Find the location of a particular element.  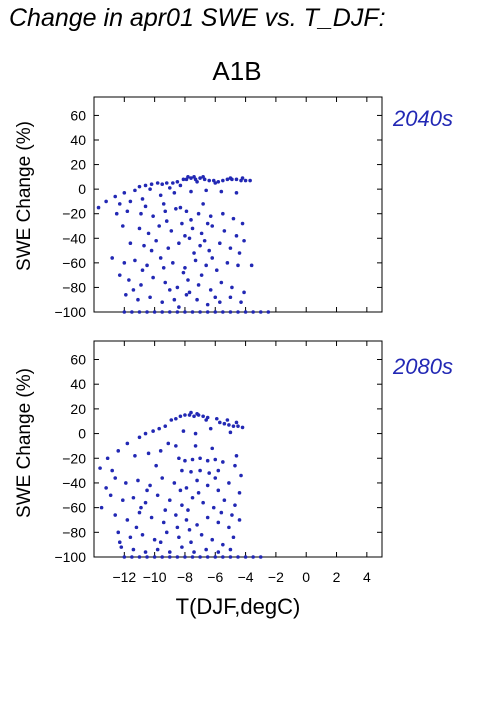

y-tick-label: 0 is located at coordinates (82, 434).